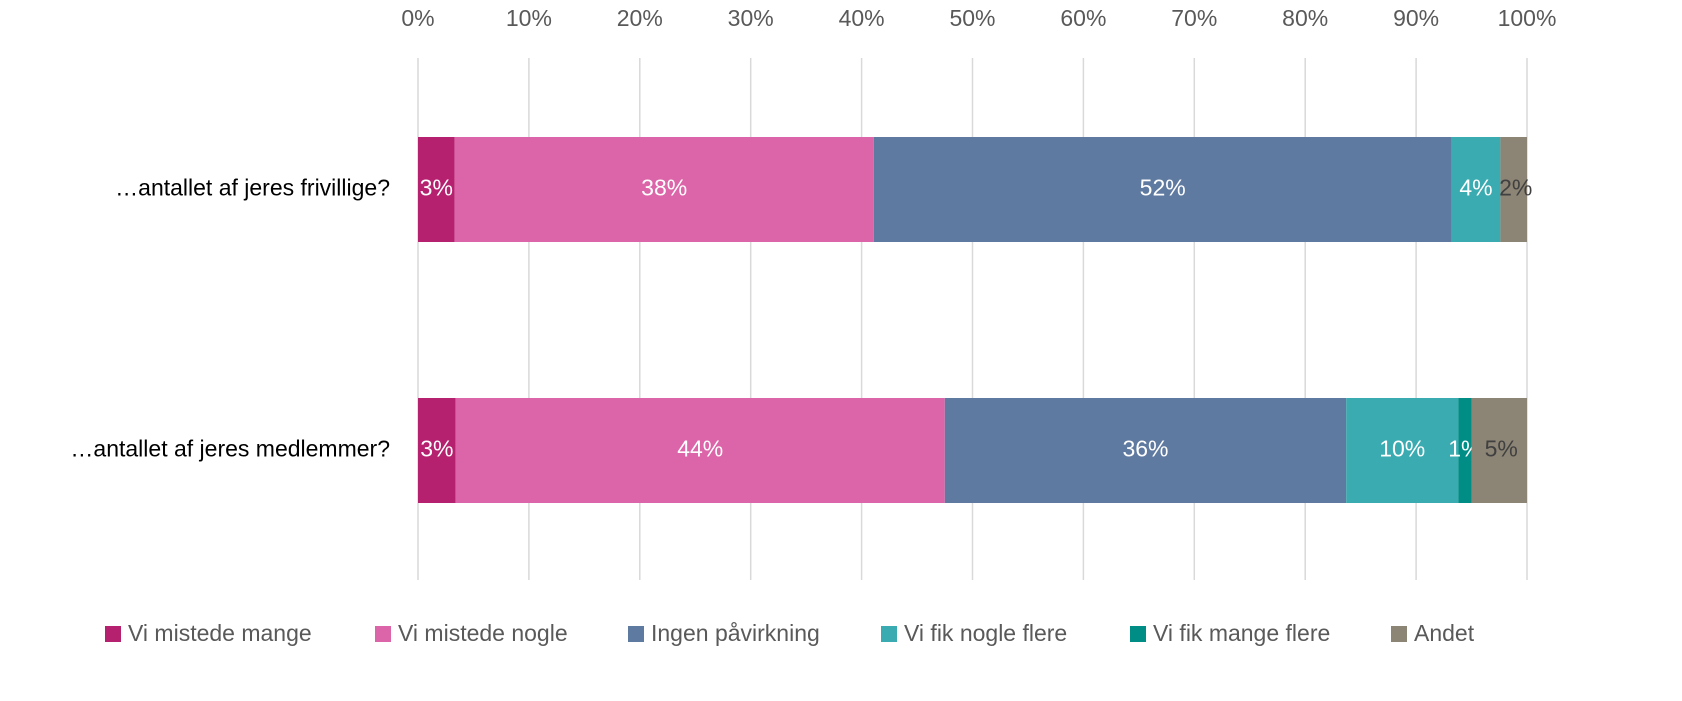  I want to click on legend-label: Vi mistede mange, so click(220, 633).